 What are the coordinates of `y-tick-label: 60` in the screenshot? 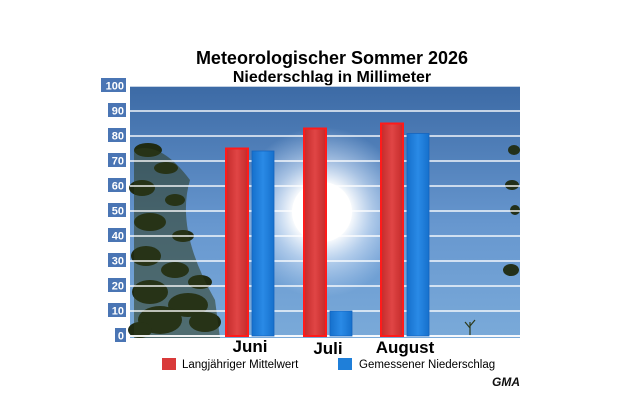 It's located at (118, 187).